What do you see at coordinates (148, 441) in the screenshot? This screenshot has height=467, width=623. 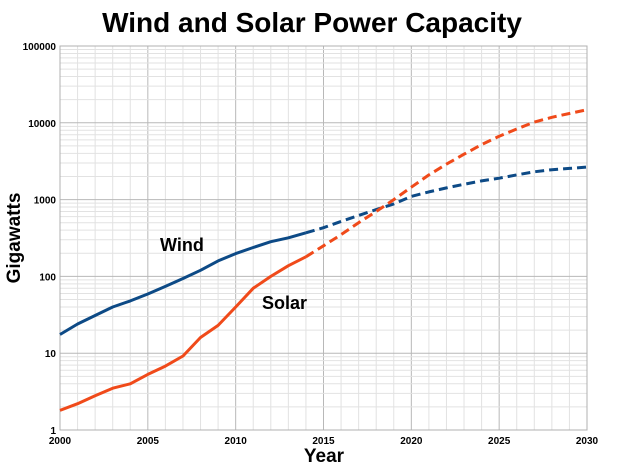 I see `x-tick-label: 2005` at bounding box center [148, 441].